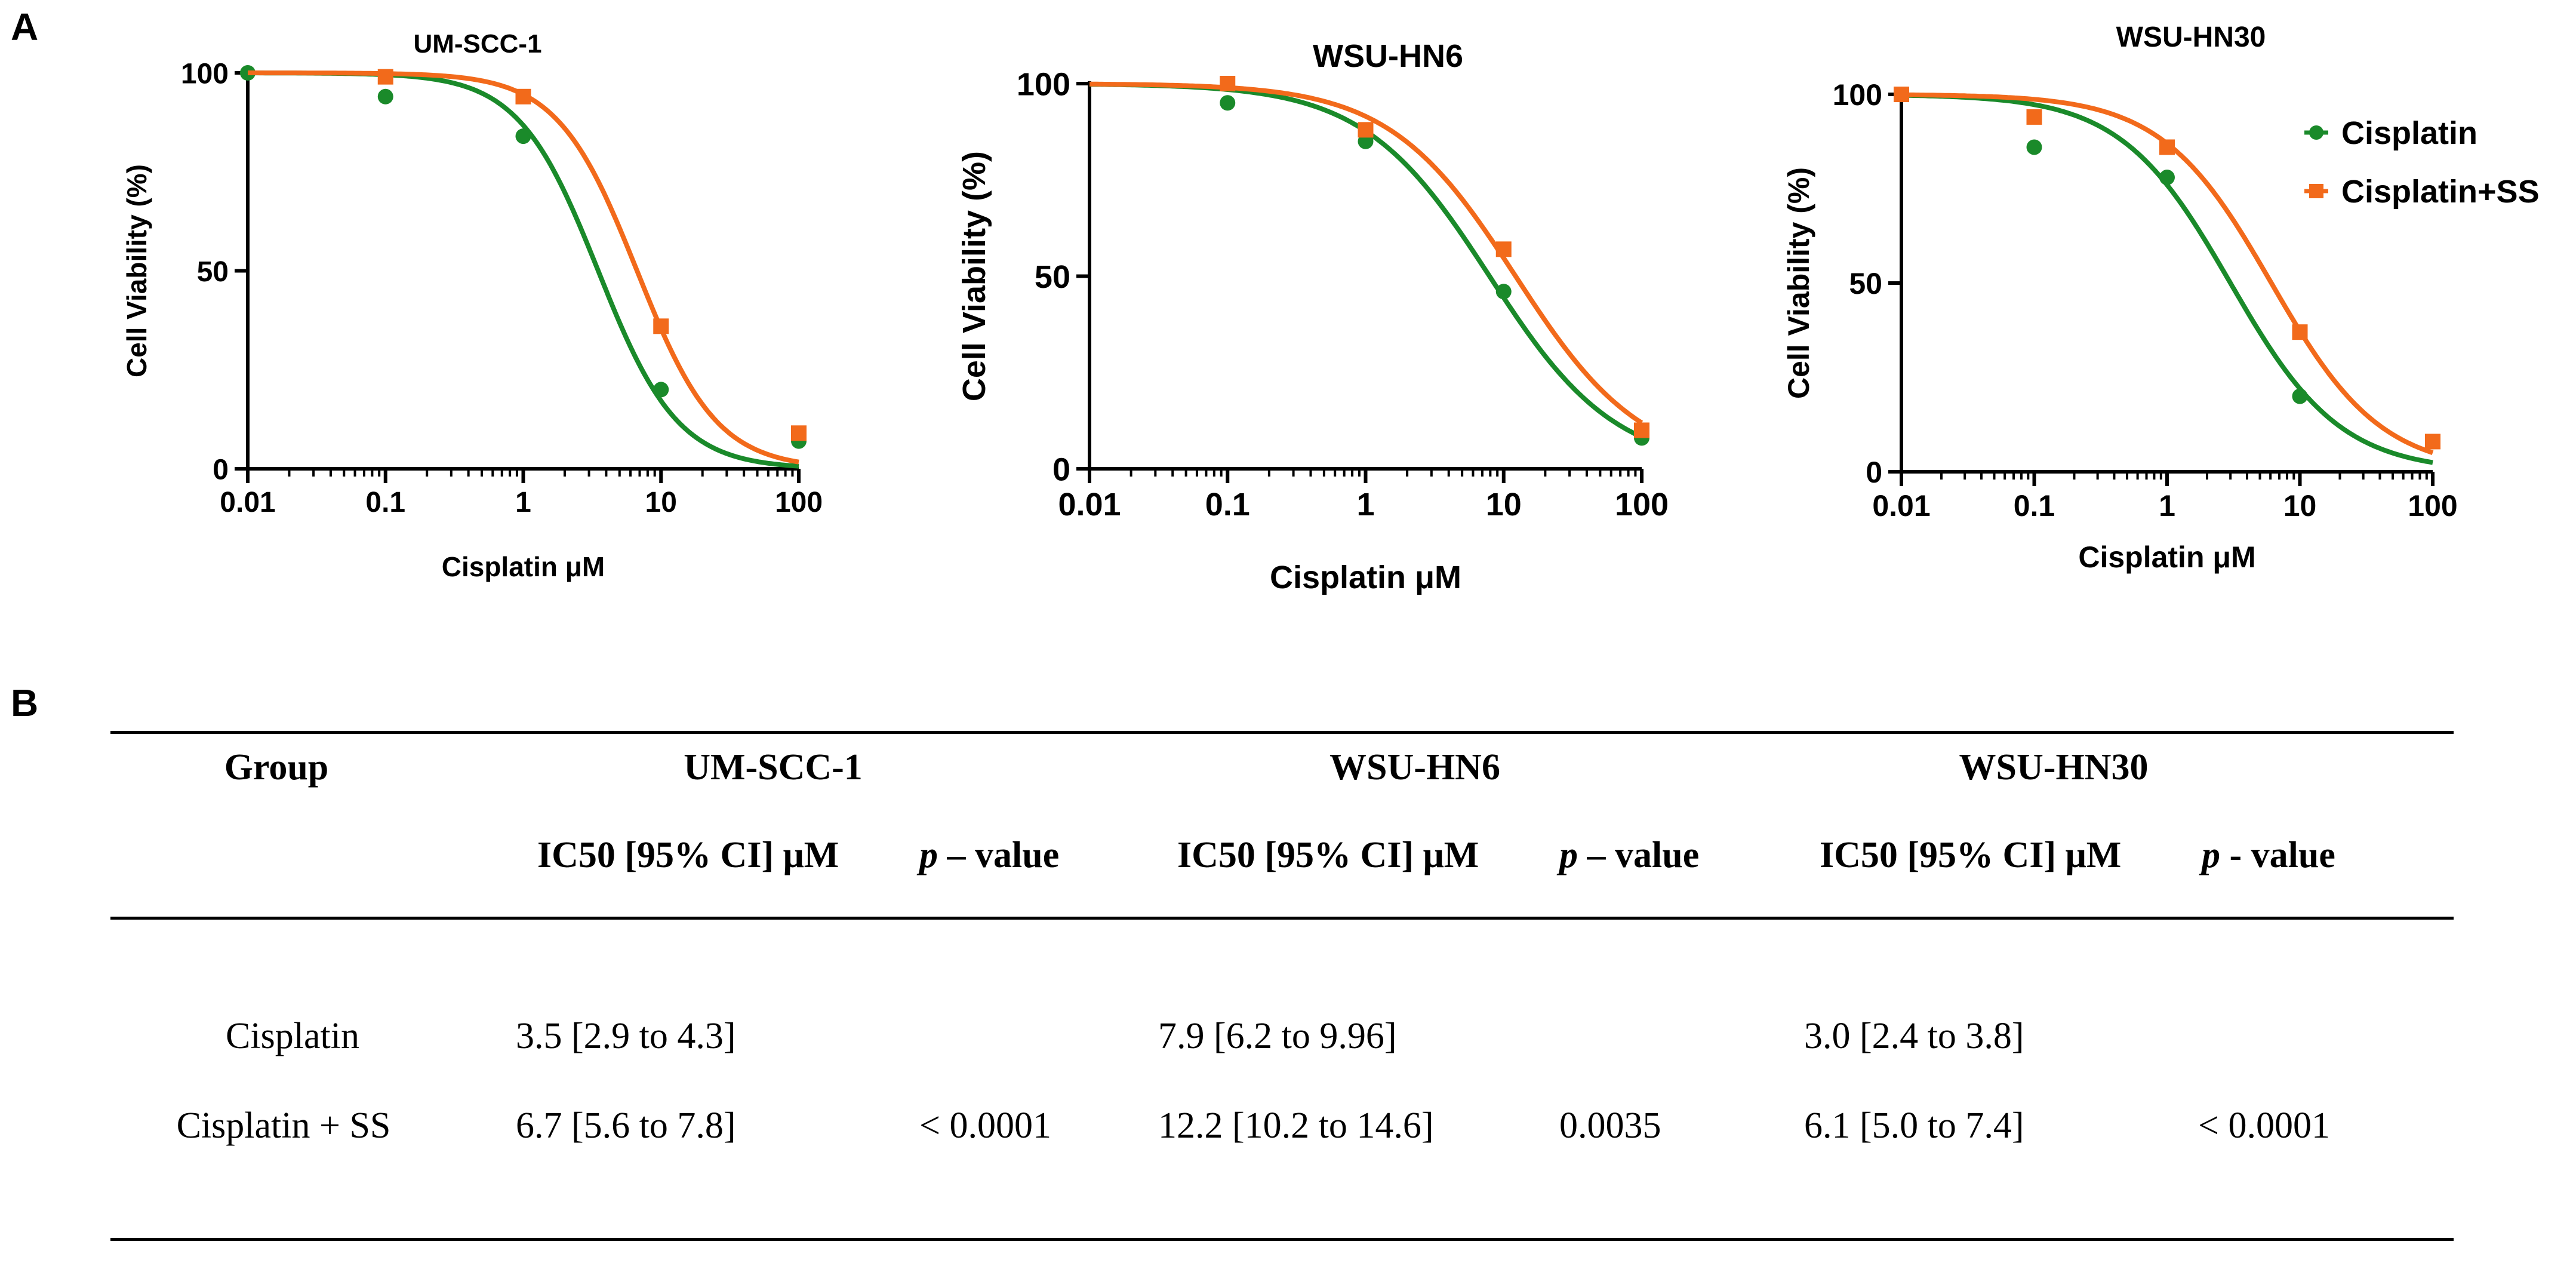 The height and width of the screenshot is (1263, 2576). Describe the element at coordinates (292, 1036) in the screenshot. I see `row-group-cisplatin: Cisplatin` at that location.